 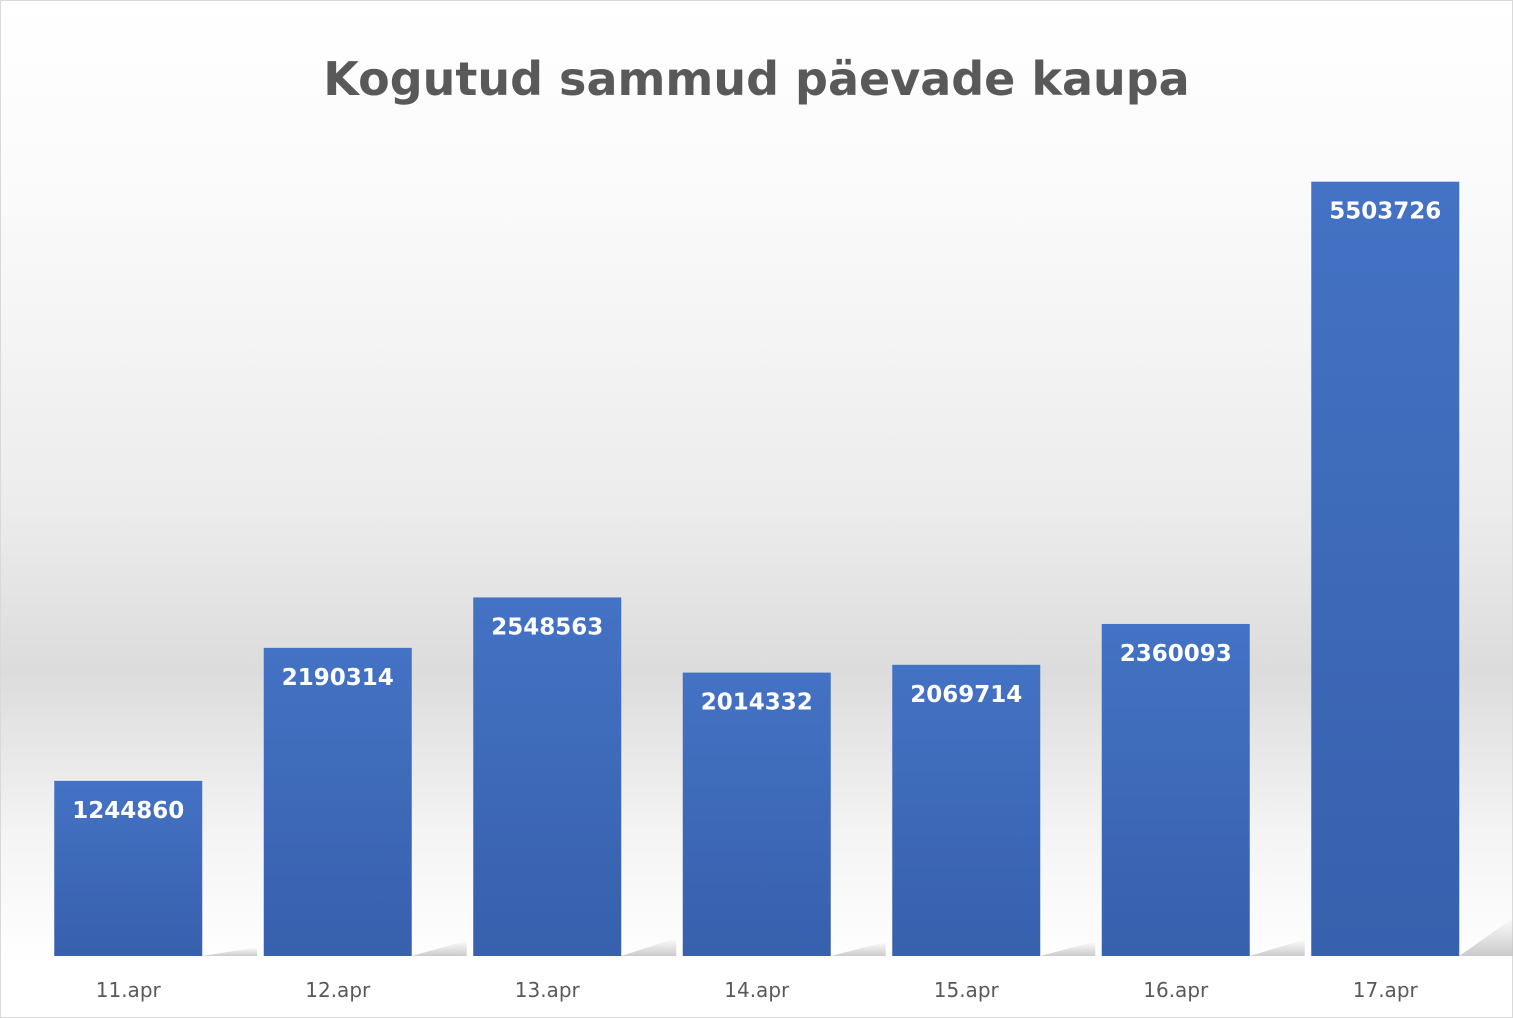 What do you see at coordinates (756, 814) in the screenshot?
I see `bar-14.apr` at bounding box center [756, 814].